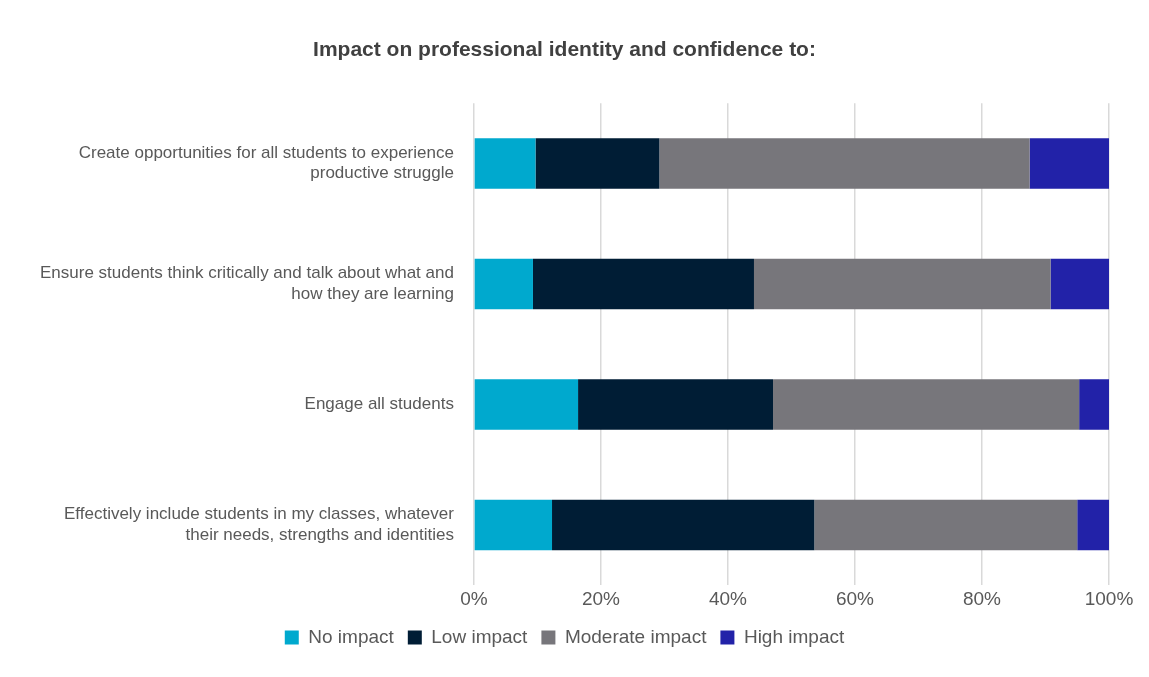 This screenshot has width=1149, height=677. What do you see at coordinates (982, 598) in the screenshot?
I see `x-tick-label: 80%` at bounding box center [982, 598].